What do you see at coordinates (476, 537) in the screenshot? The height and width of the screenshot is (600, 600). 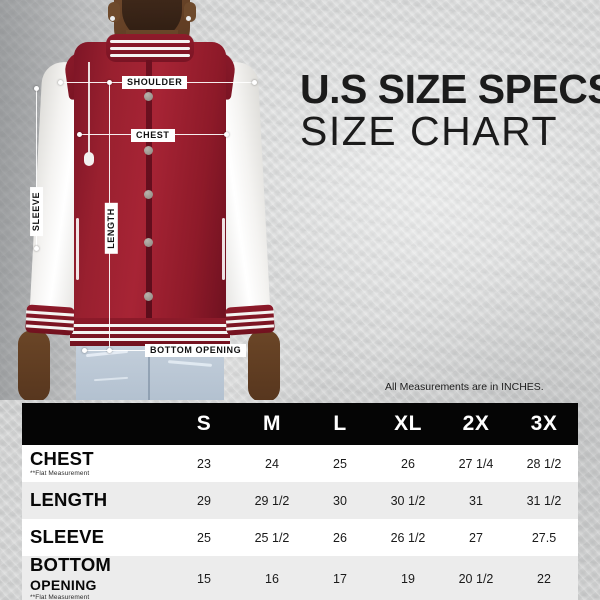 I see `cell-sleeve-2x: 27` at bounding box center [476, 537].